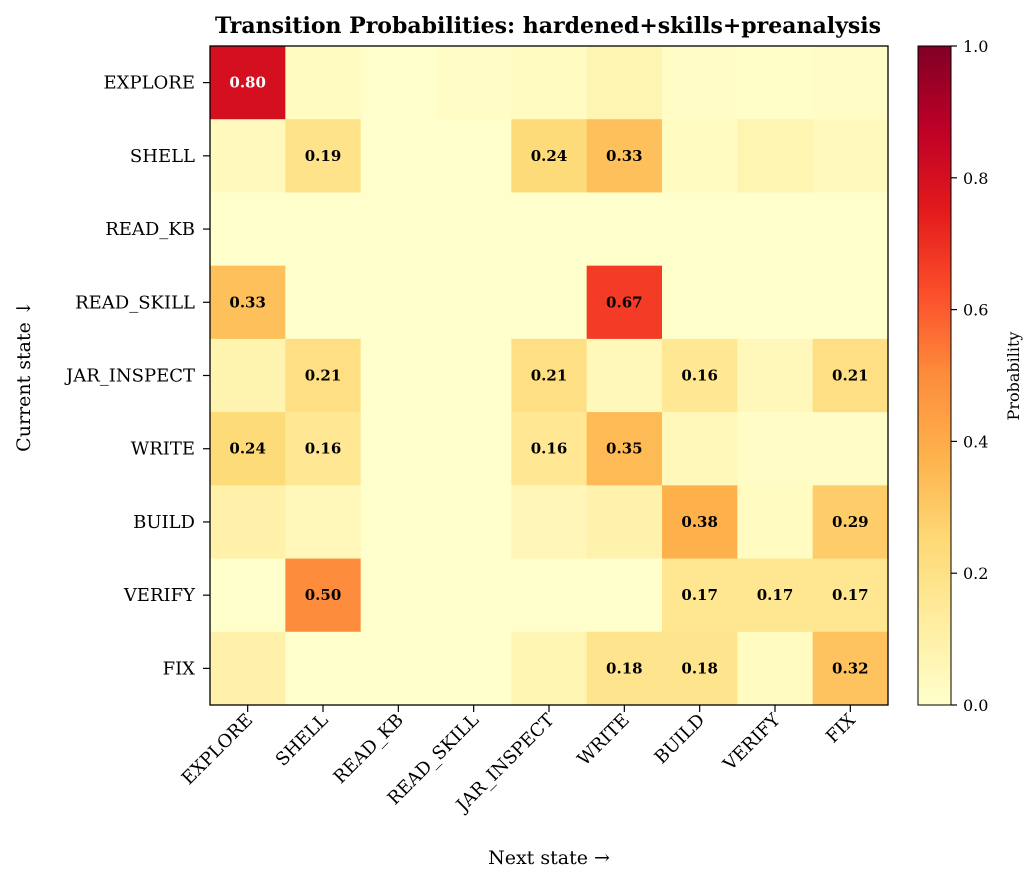  Describe the element at coordinates (179, 668) in the screenshot. I see `y-tick-label: FIX` at that location.